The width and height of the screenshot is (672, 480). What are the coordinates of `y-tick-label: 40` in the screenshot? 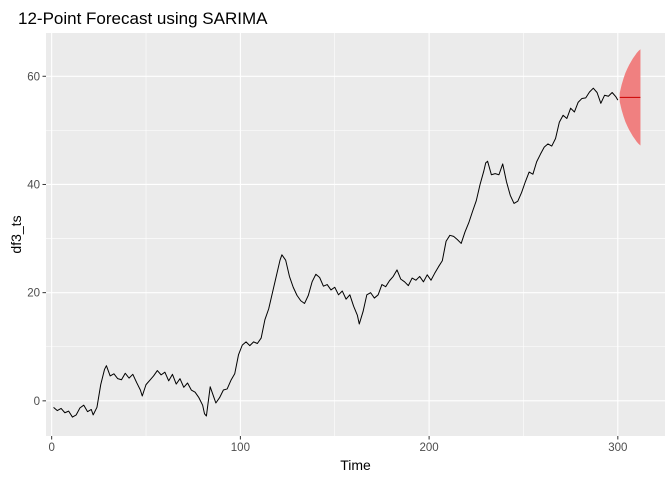 It's located at (33, 185).